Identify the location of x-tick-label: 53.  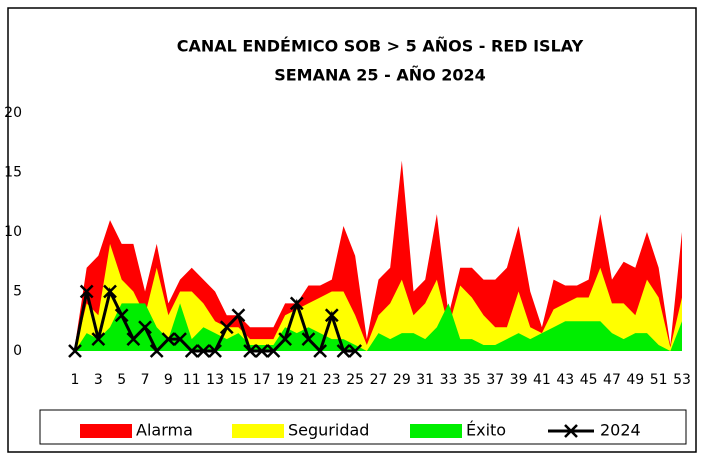
(682, 380).